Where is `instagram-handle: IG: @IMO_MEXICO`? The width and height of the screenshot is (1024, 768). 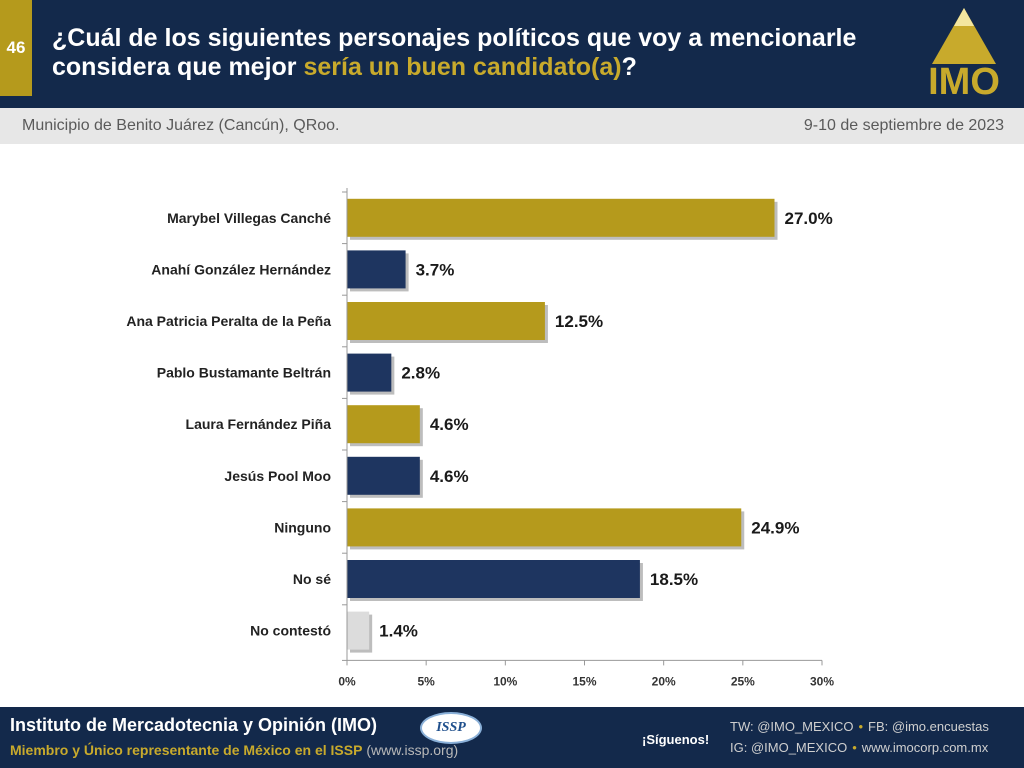 instagram-handle: IG: @IMO_MEXICO is located at coordinates (789, 747).